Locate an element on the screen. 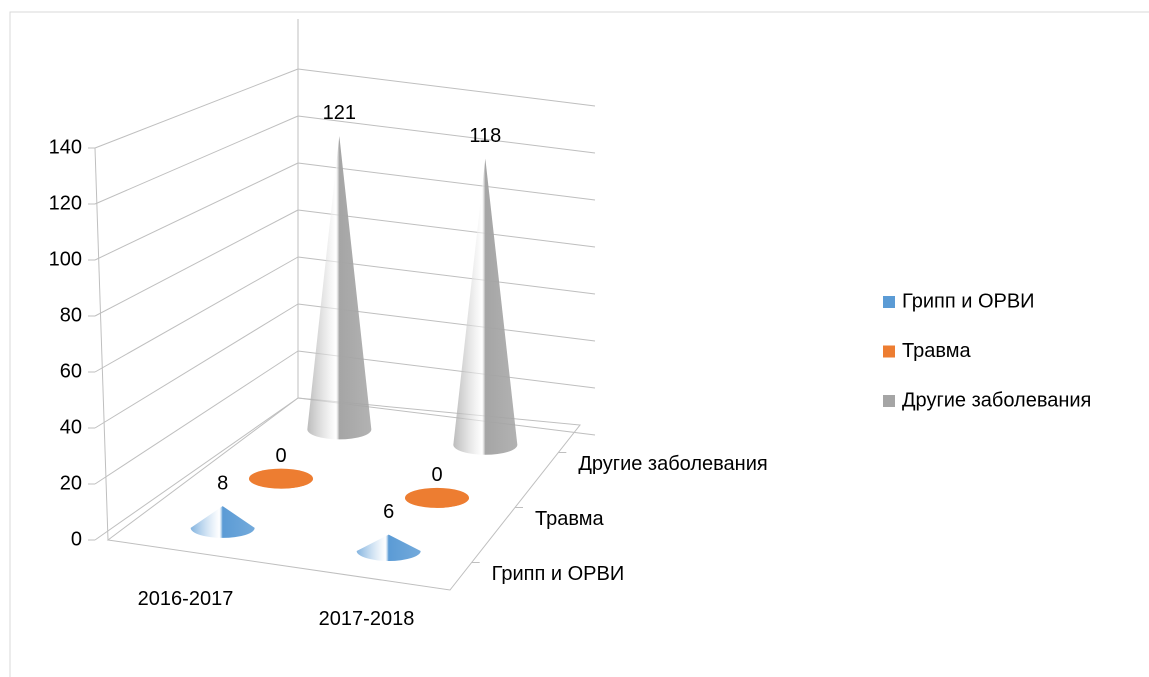  legend-label: Травма is located at coordinates (936, 351).